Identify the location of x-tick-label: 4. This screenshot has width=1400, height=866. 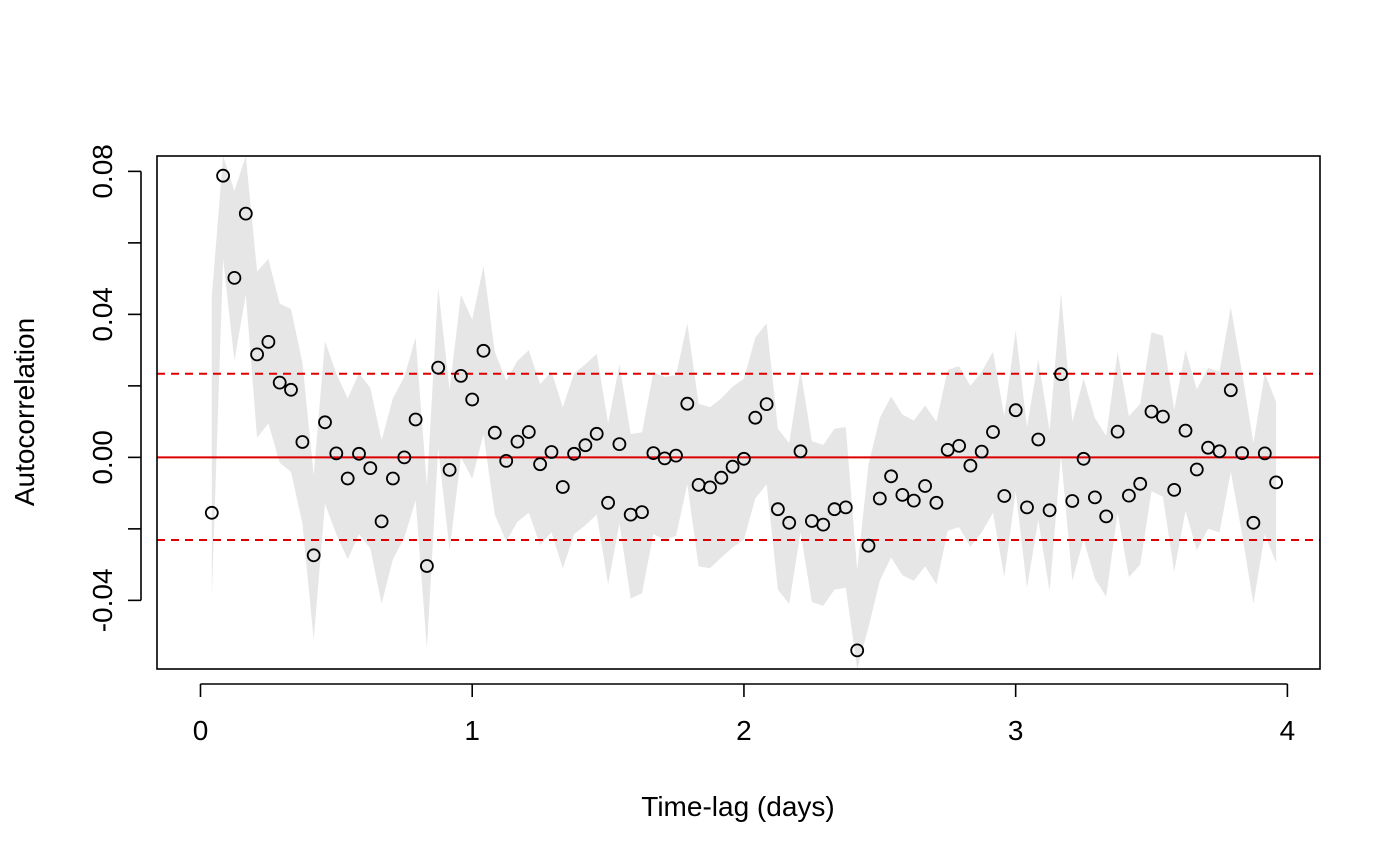
(1288, 730).